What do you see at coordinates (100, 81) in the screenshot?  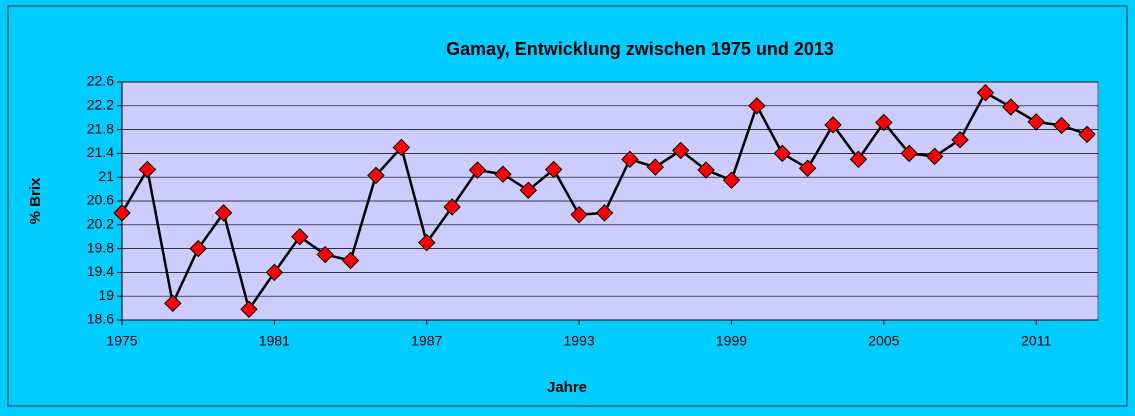 I see `y-tick-label: 22.6` at bounding box center [100, 81].